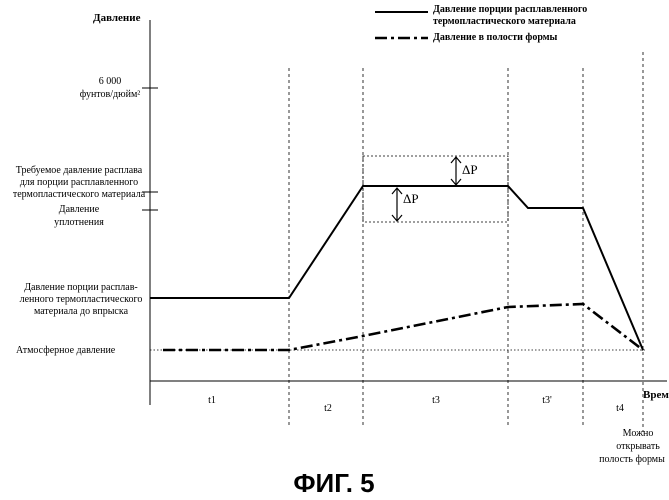  I want to click on interval-t3: t3, so click(436, 400).